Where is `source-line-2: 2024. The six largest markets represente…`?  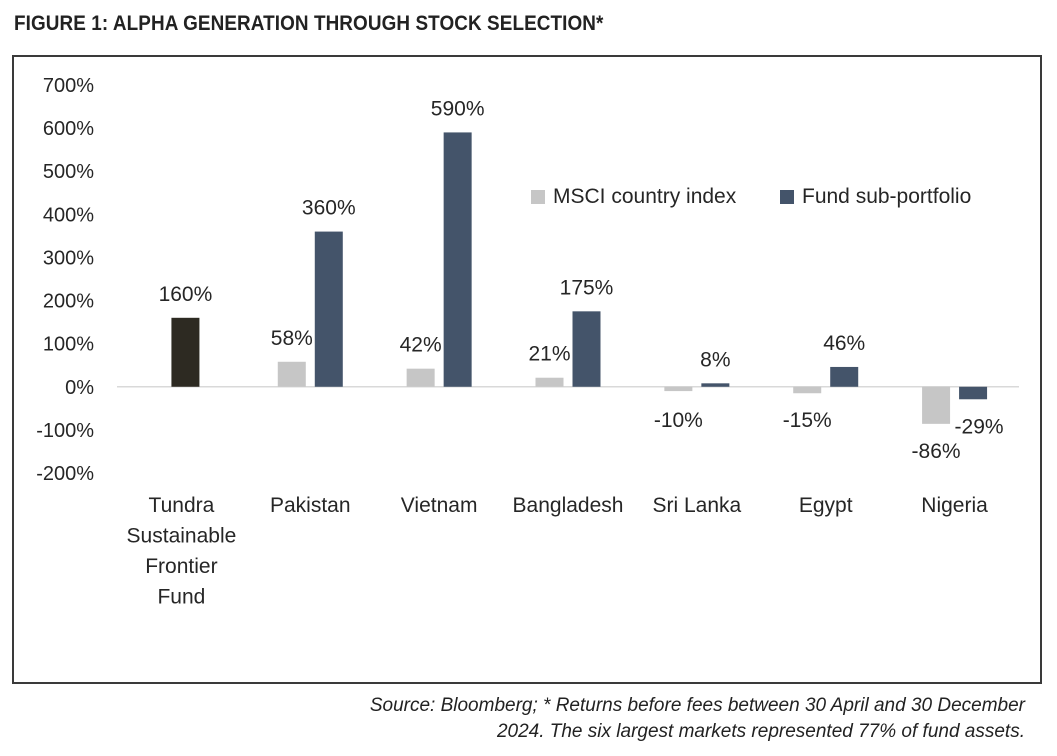 source-line-2: 2024. The six largest markets represente… is located at coordinates (760, 731).